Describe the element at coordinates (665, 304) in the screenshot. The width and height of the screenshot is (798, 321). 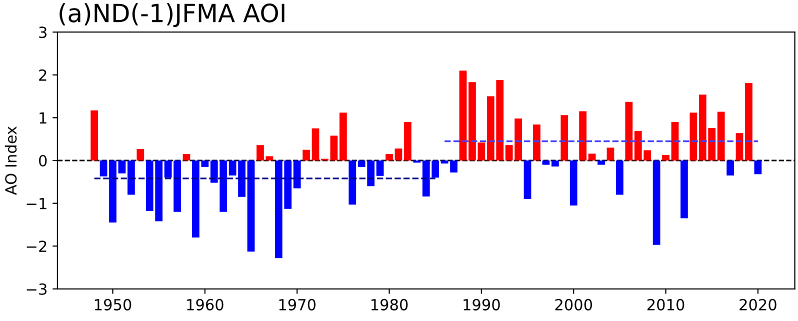
I see `x-tick-label: 2010` at that location.